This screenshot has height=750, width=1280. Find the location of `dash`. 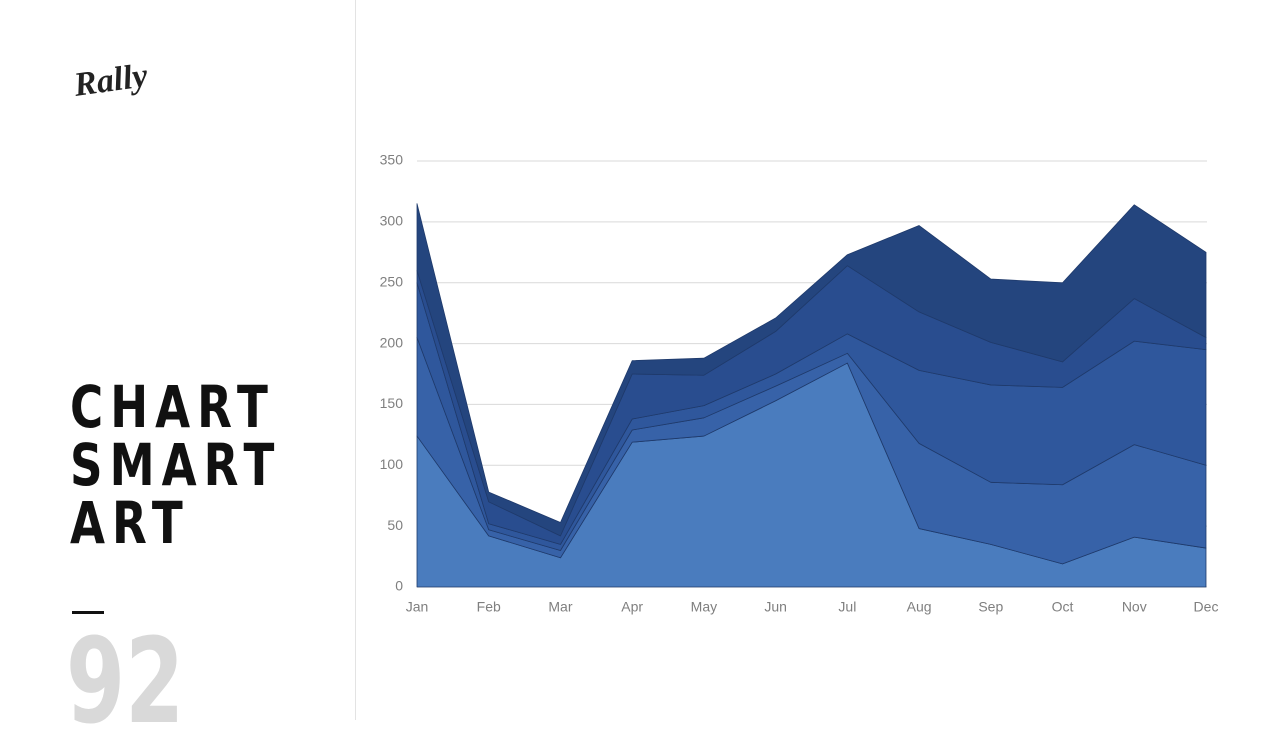

dash is located at coordinates (88, 612).